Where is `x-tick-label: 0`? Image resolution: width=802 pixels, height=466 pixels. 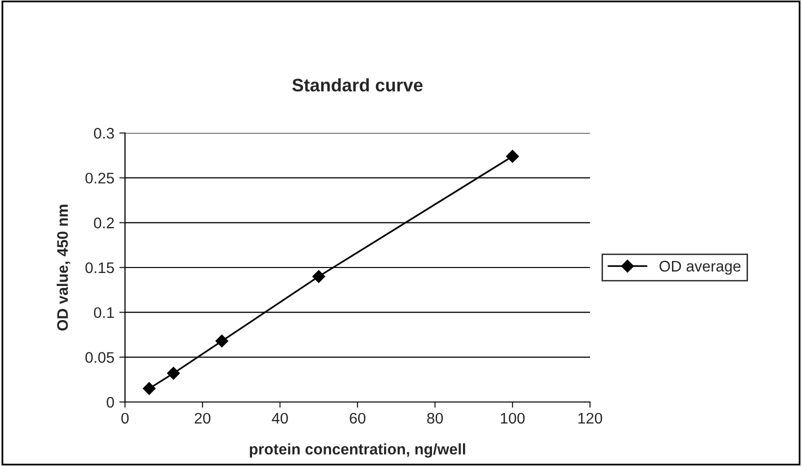 x-tick-label: 0 is located at coordinates (125, 418).